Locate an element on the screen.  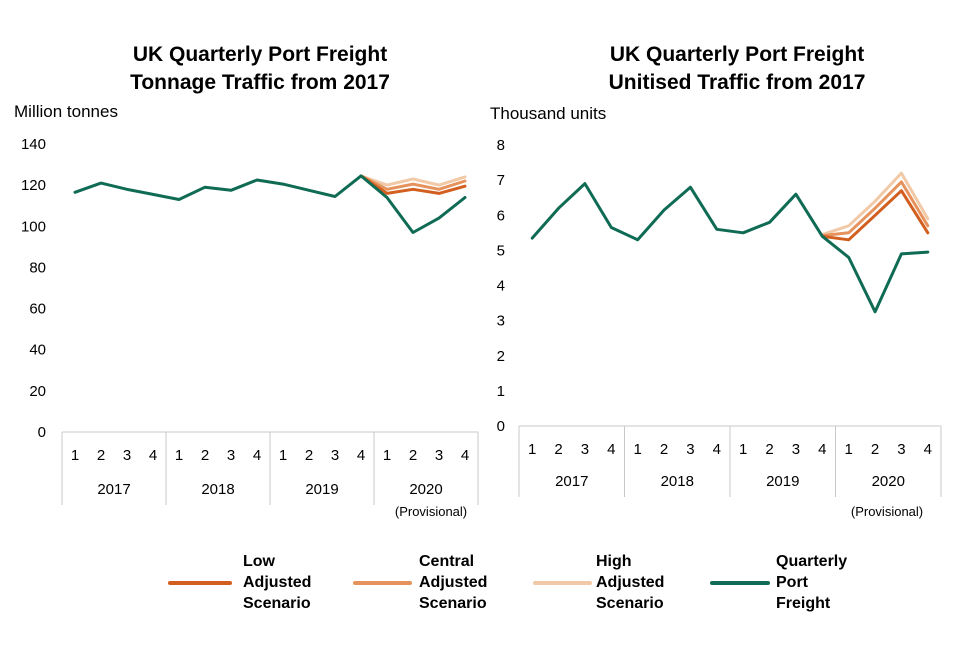
unitised-year-label: 2018 is located at coordinates (677, 481).